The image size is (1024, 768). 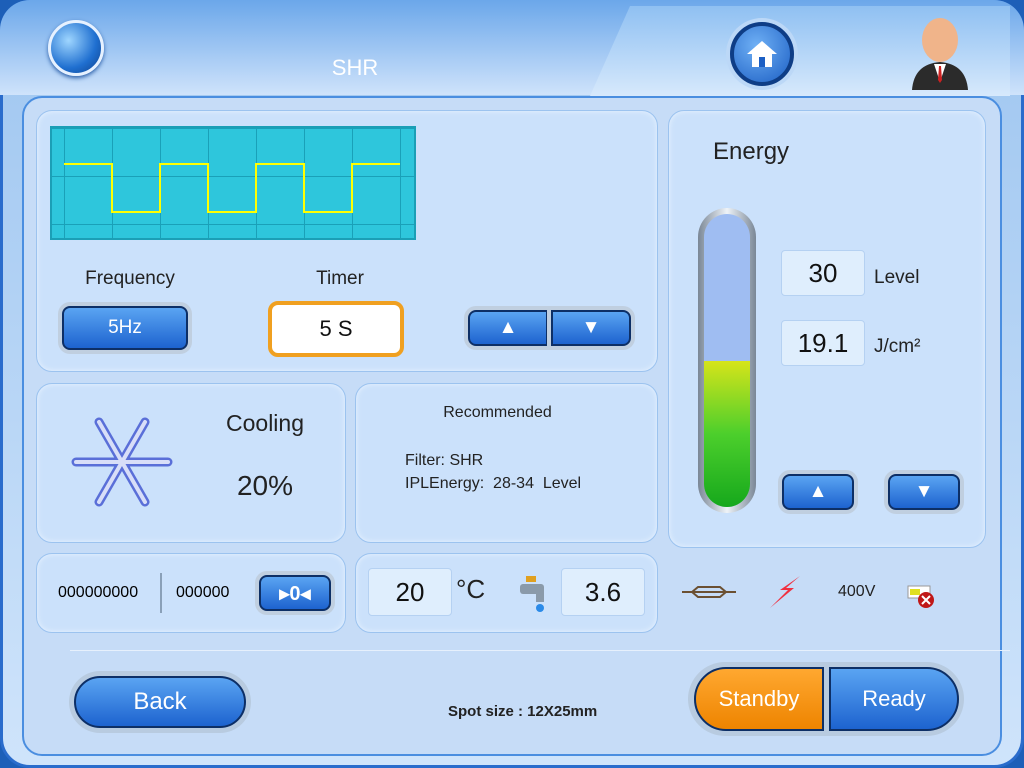 I want to click on divider, so click(x=161, y=593).